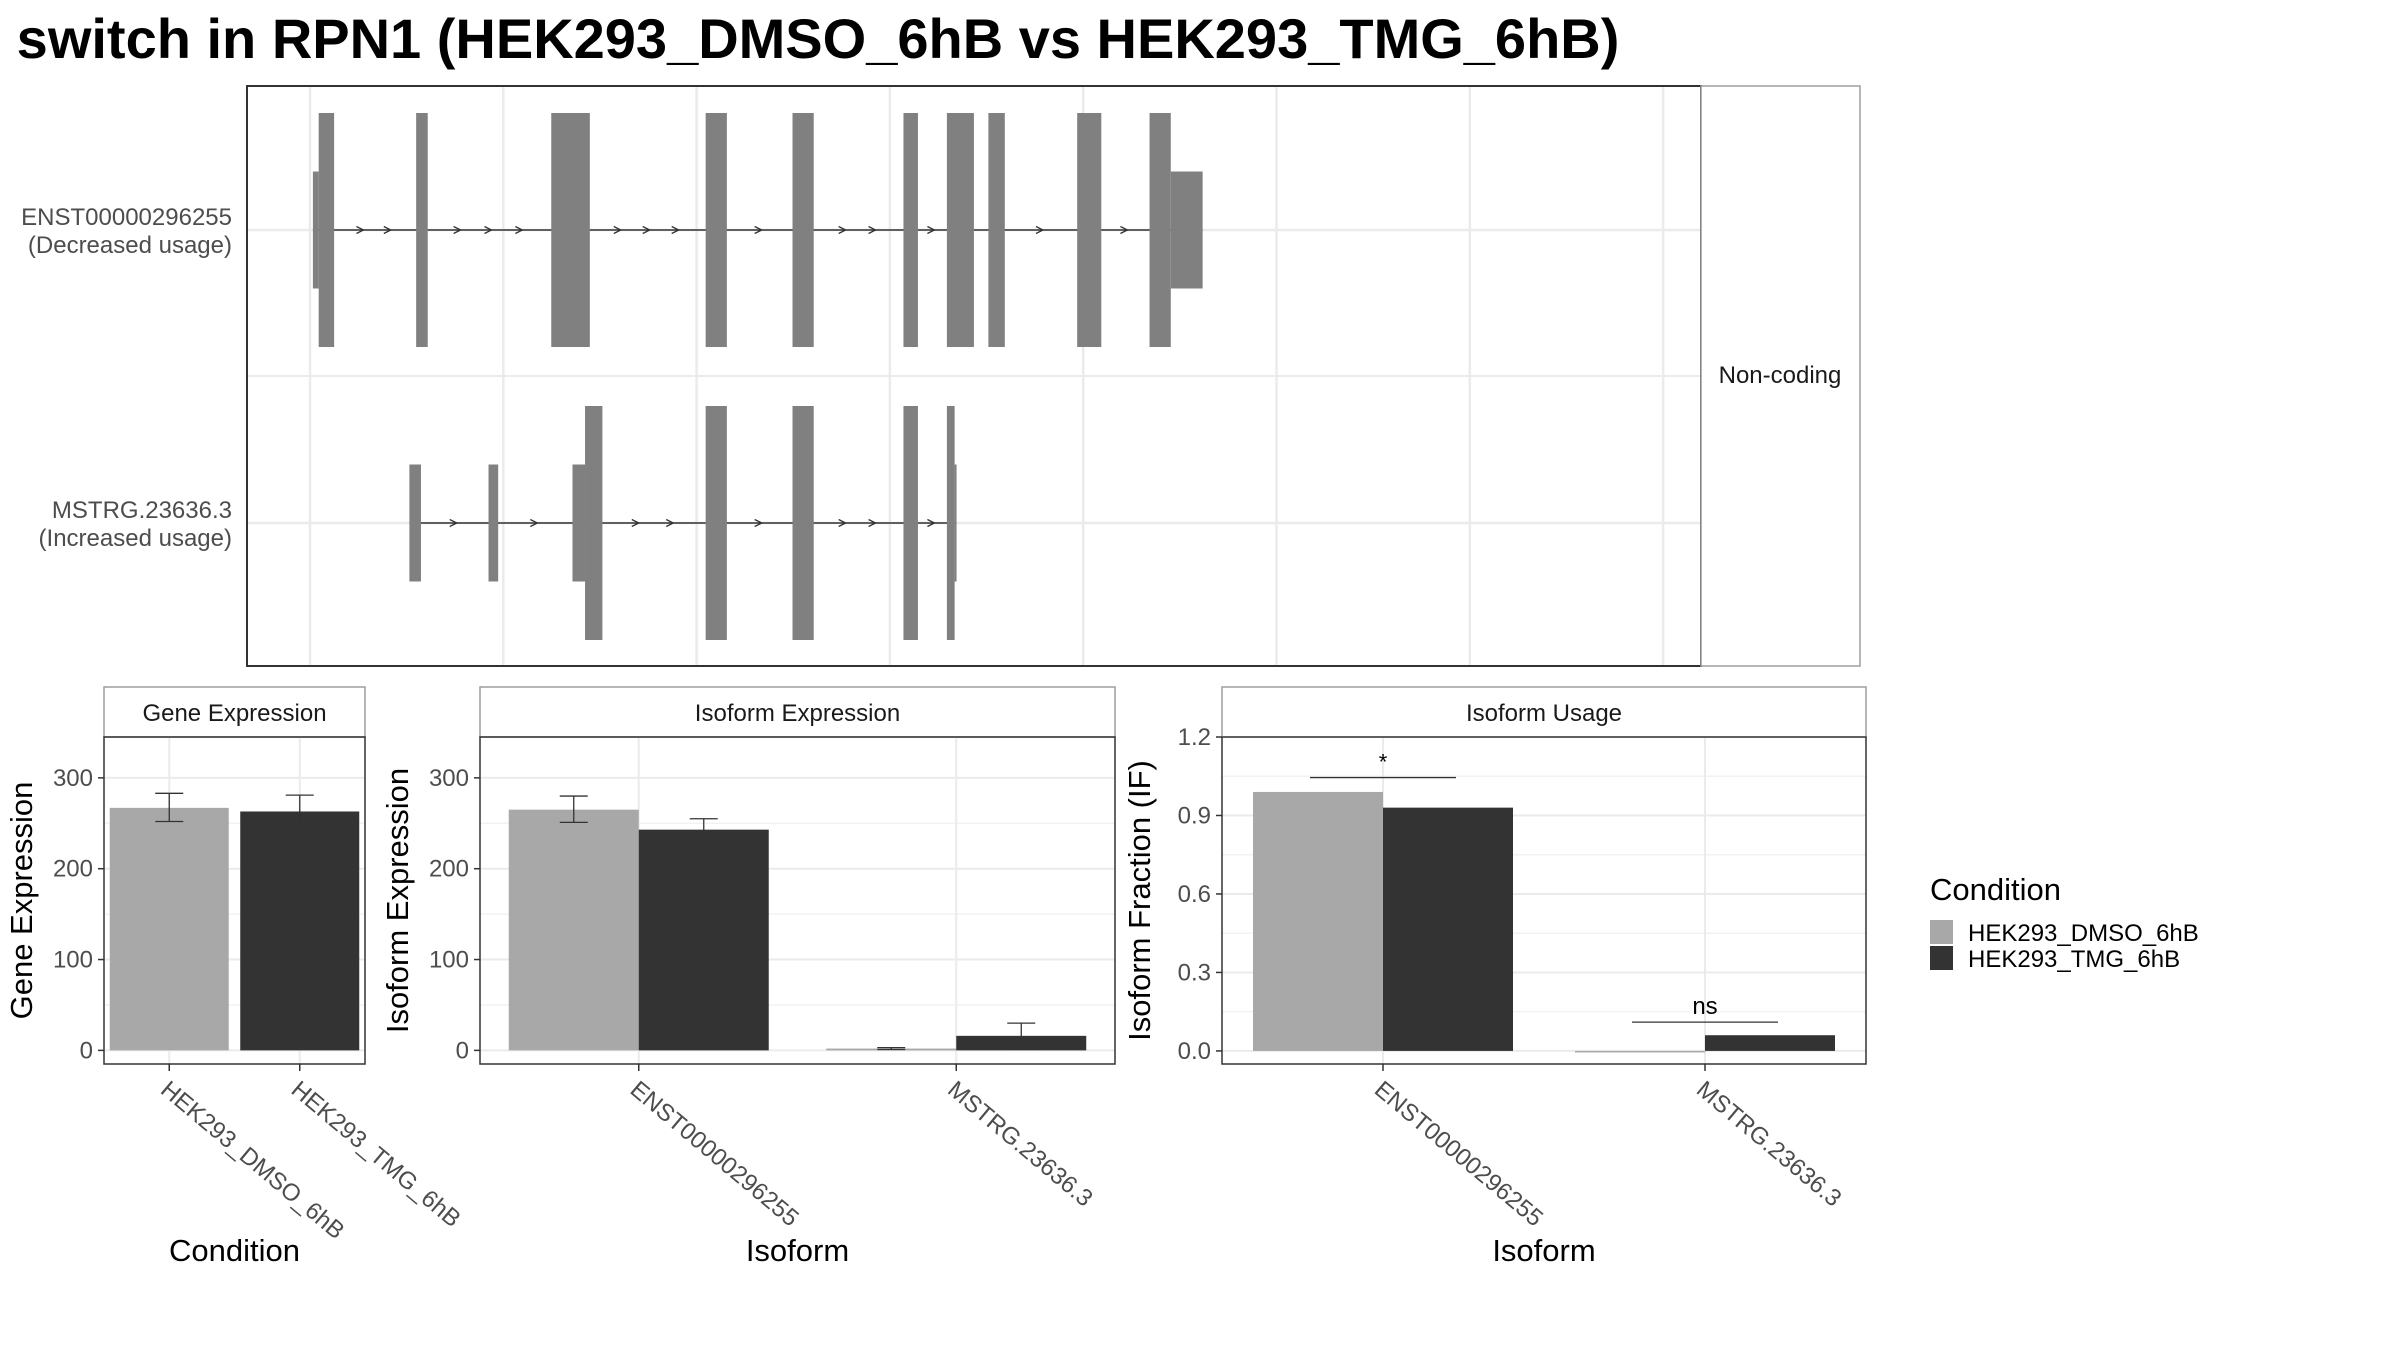 The image size is (2400, 1350). Describe the element at coordinates (1995, 889) in the screenshot. I see `legend-title: Condition` at that location.